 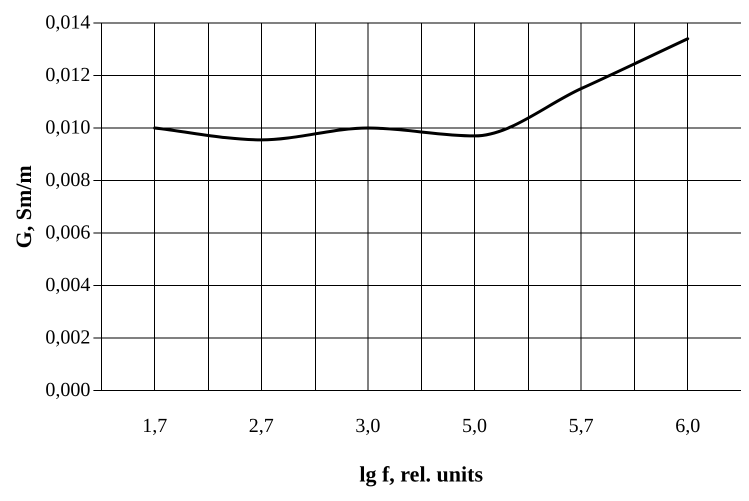 What do you see at coordinates (67, 337) in the screenshot?
I see `y-tick-label: 0,002` at bounding box center [67, 337].